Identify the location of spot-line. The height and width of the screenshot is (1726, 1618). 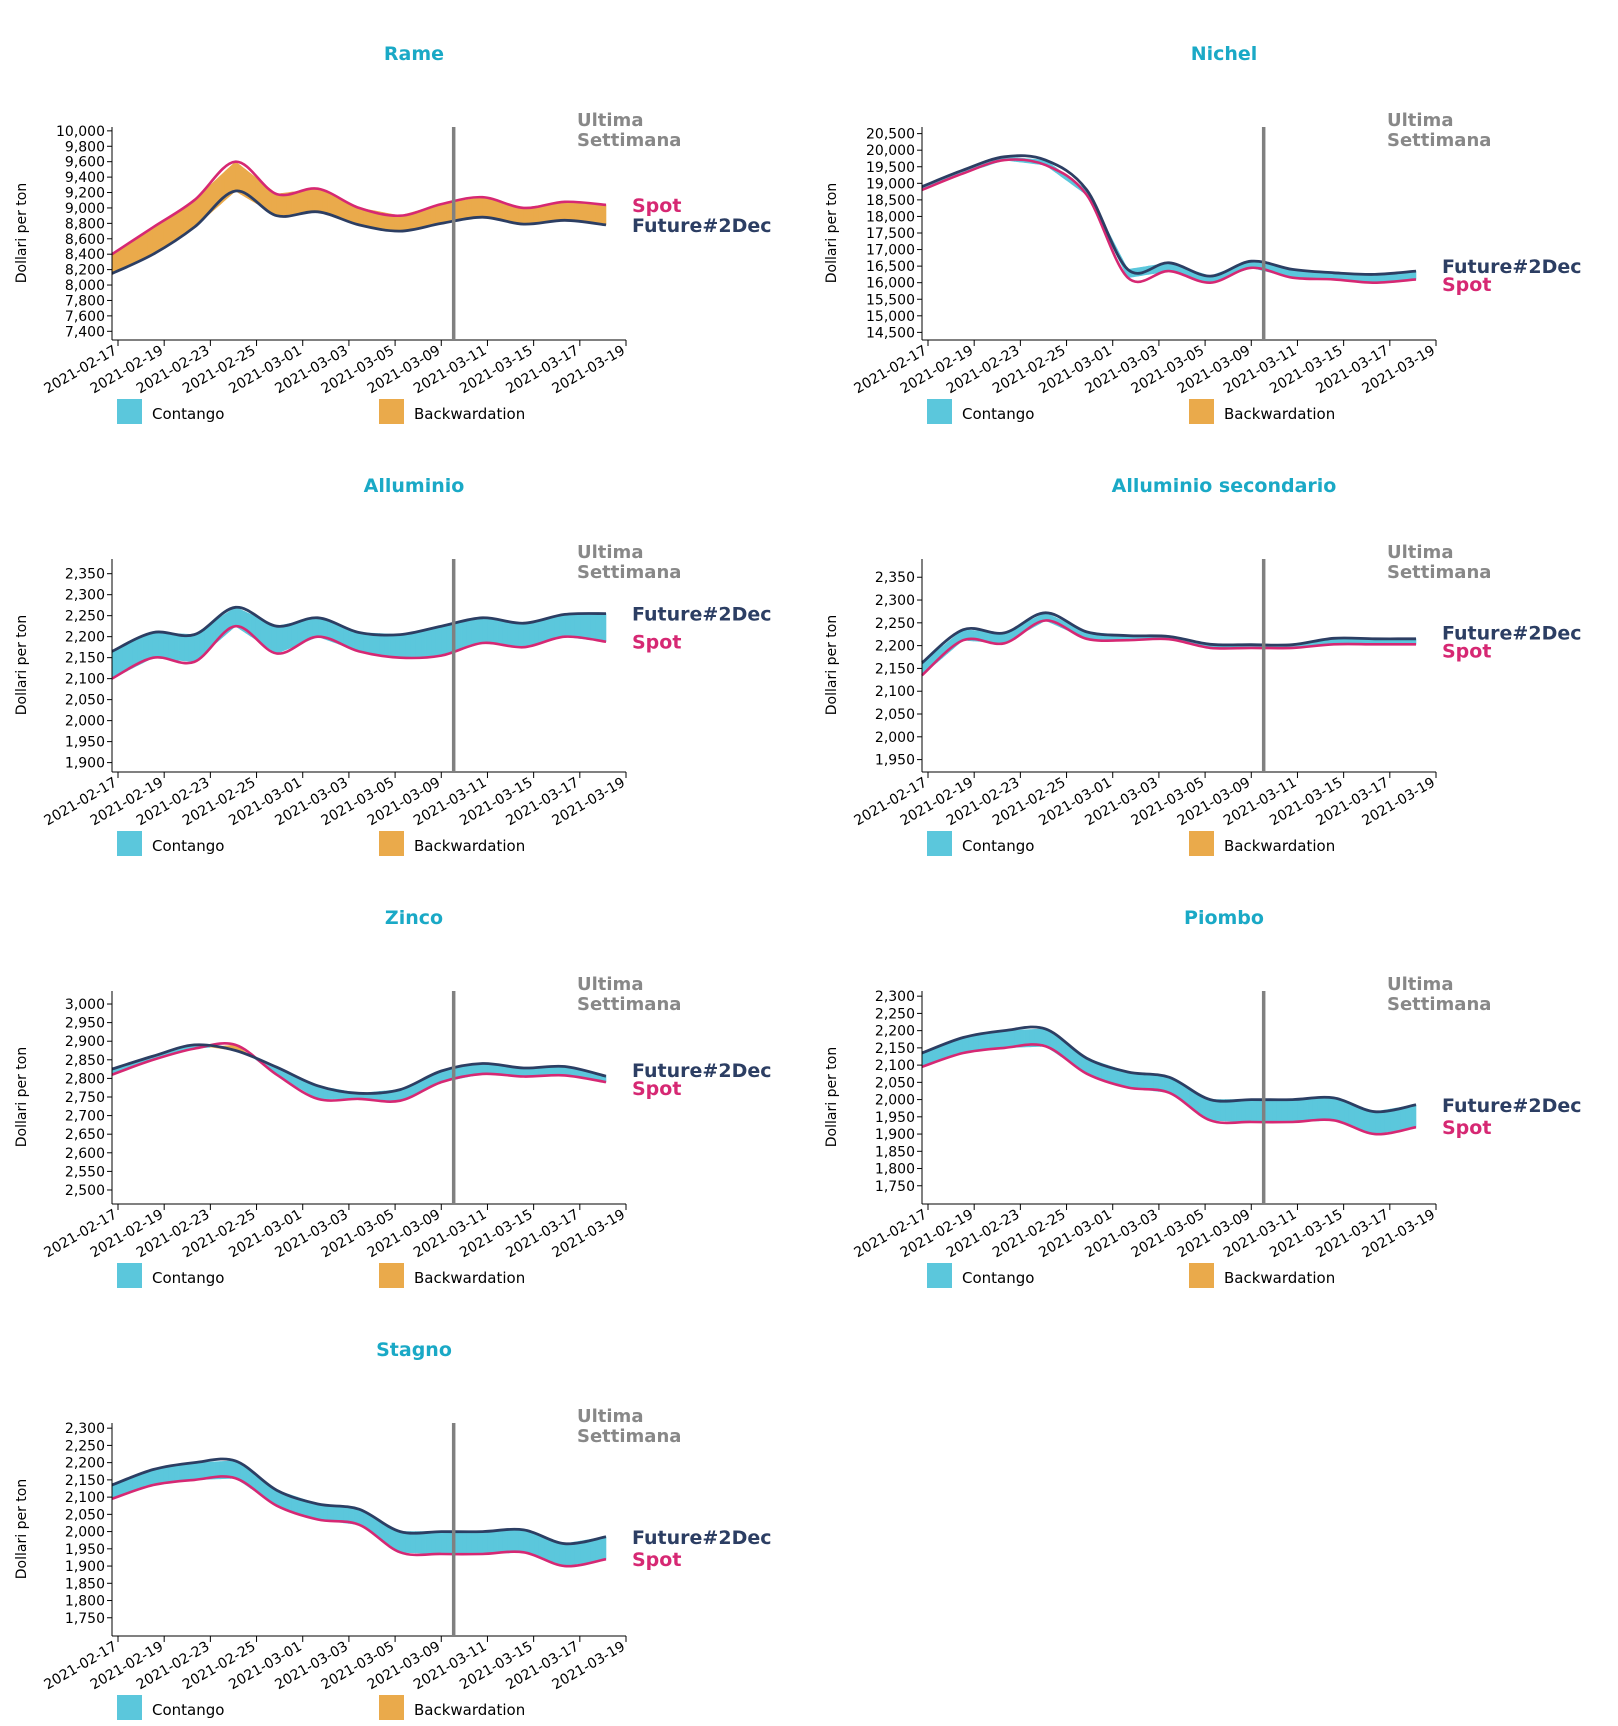
(1169, 1089).